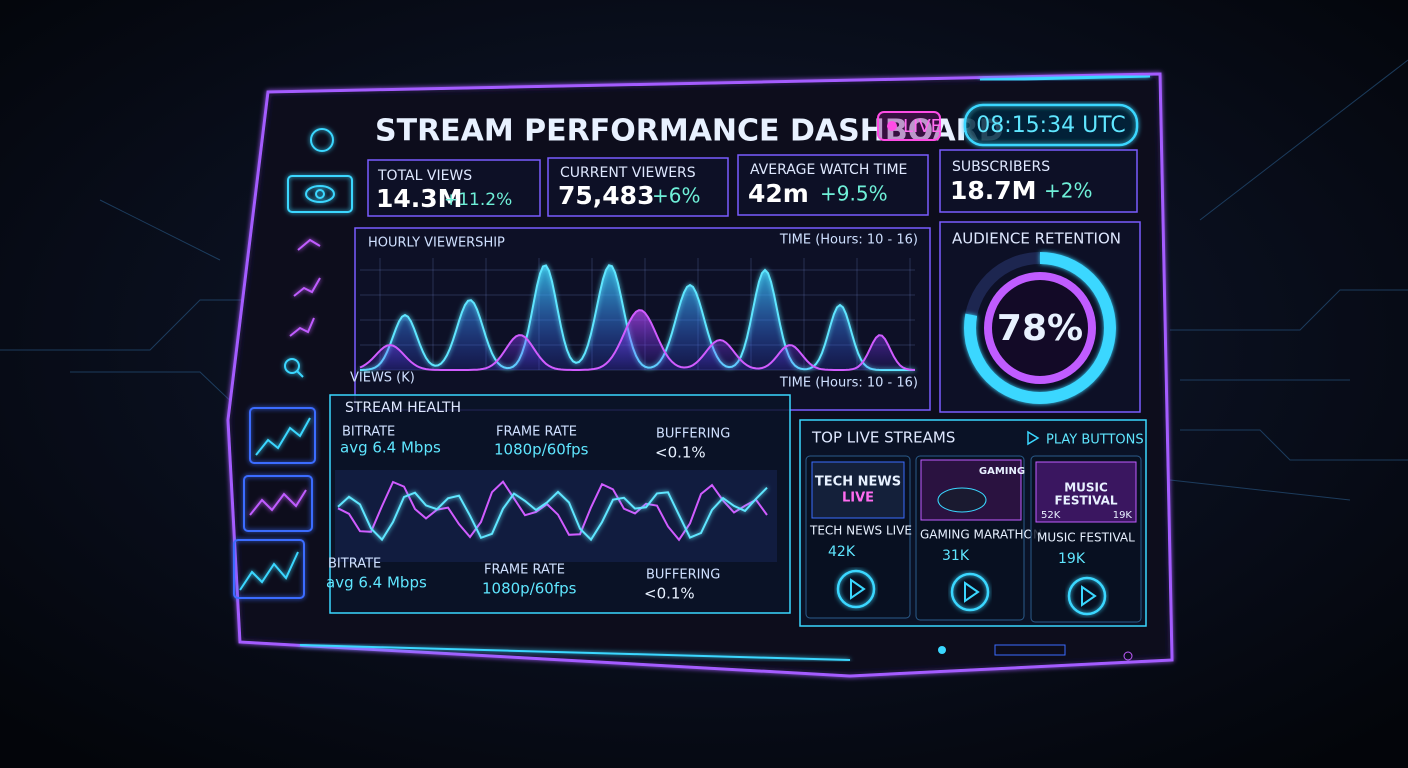 The width and height of the screenshot is (1408, 768). I want to click on stat-value: 14.3M, so click(419, 198).